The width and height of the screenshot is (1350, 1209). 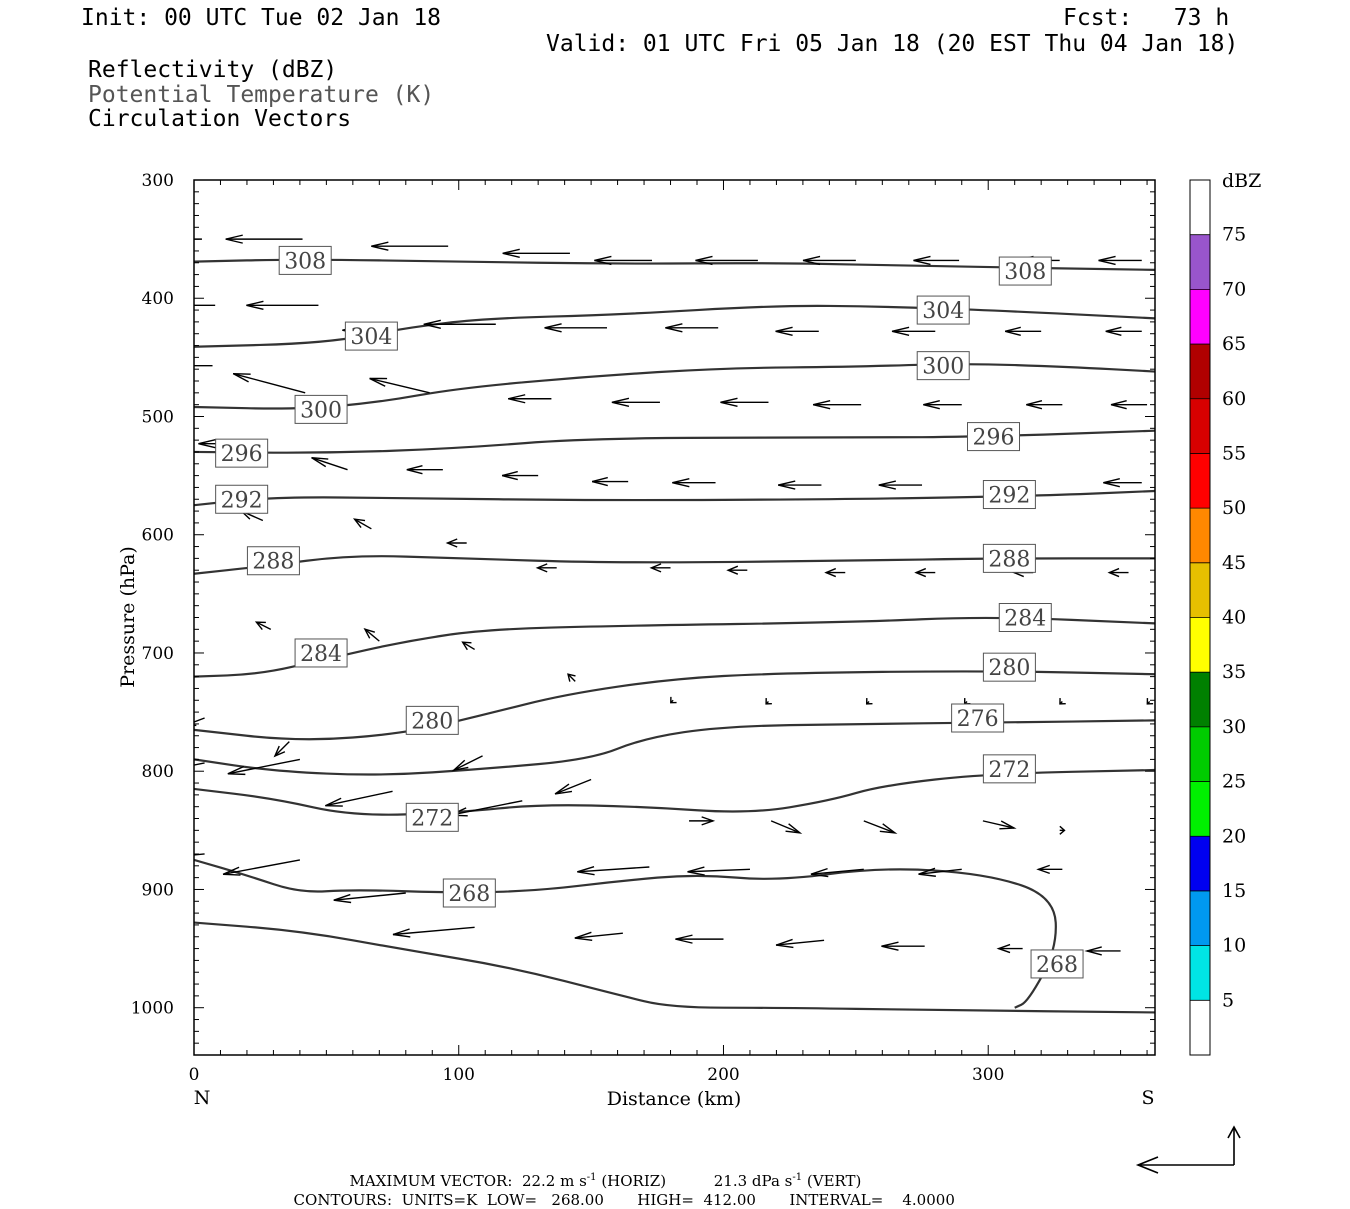 What do you see at coordinates (273, 561) in the screenshot?
I see `contour-label-288: 288` at bounding box center [273, 561].